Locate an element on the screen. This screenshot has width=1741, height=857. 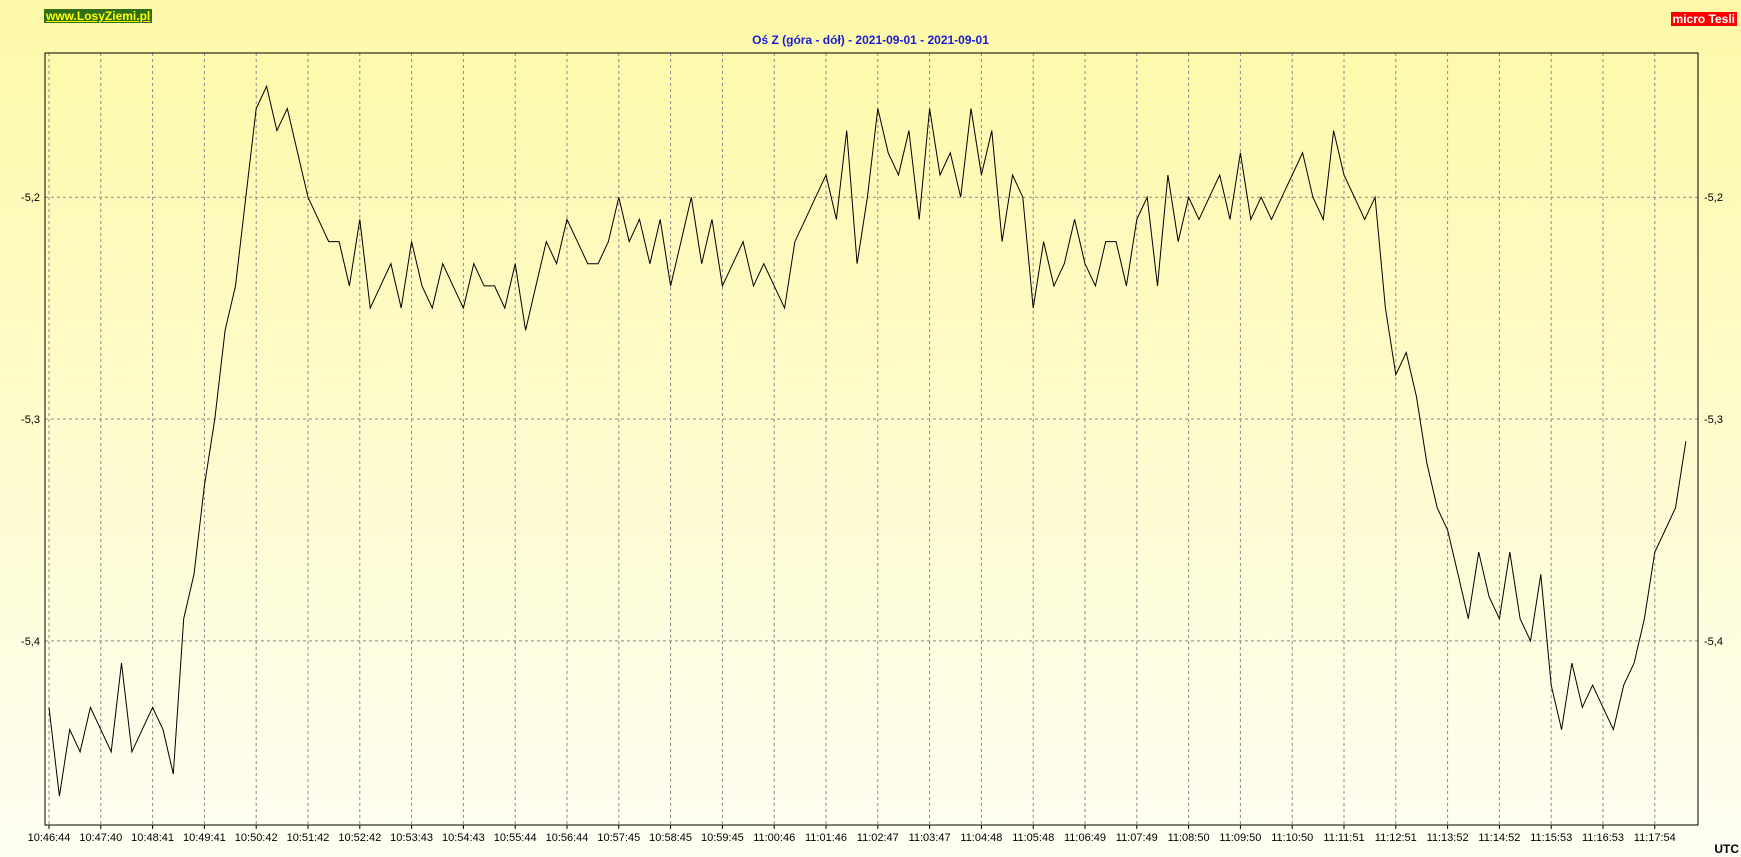
x-tick-label: 10:56:44 is located at coordinates (567, 838).